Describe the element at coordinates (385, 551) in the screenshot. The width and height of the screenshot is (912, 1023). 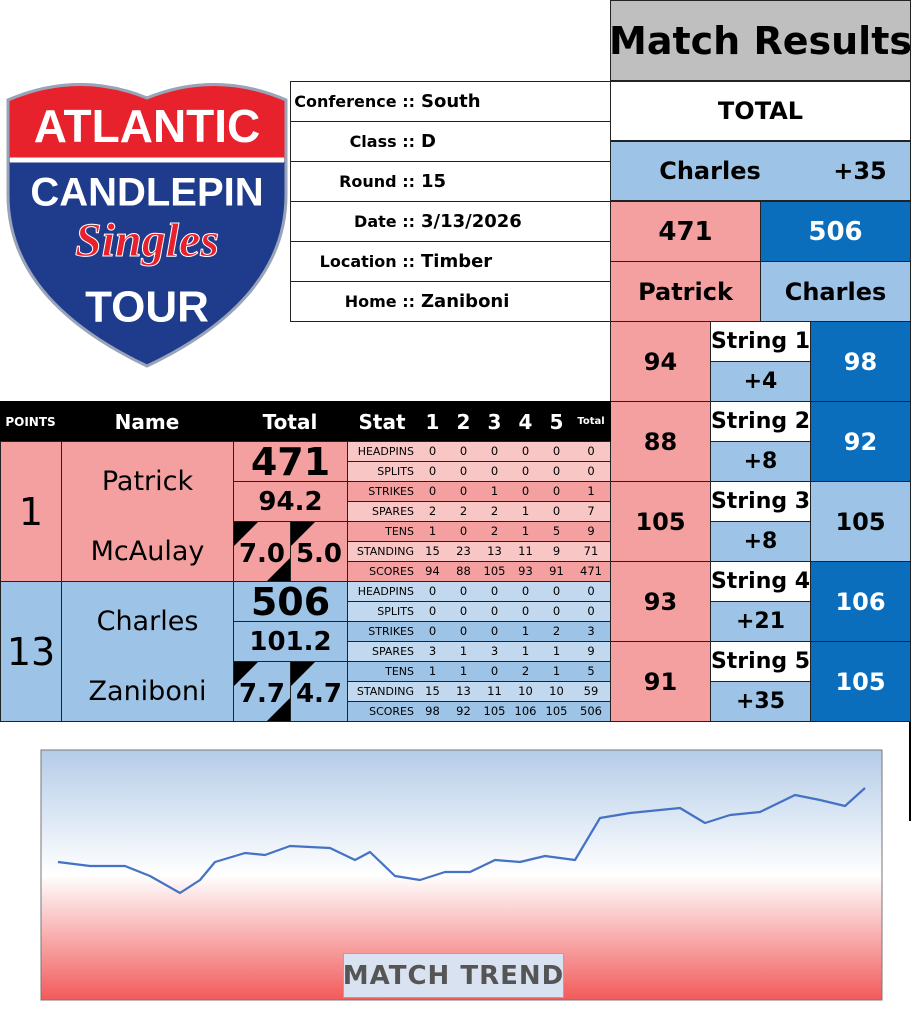
I see `stat-label: STANDING` at that location.